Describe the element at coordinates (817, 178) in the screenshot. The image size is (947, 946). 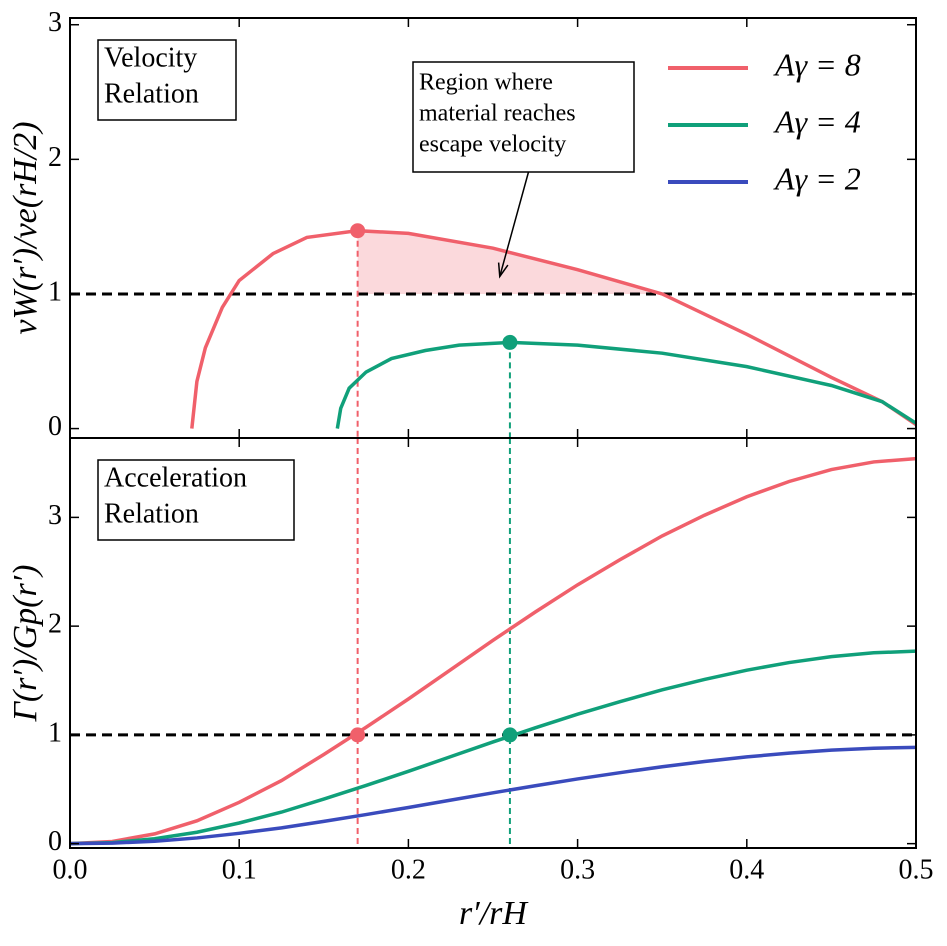
I see `legend-label: Aγ = 2` at that location.